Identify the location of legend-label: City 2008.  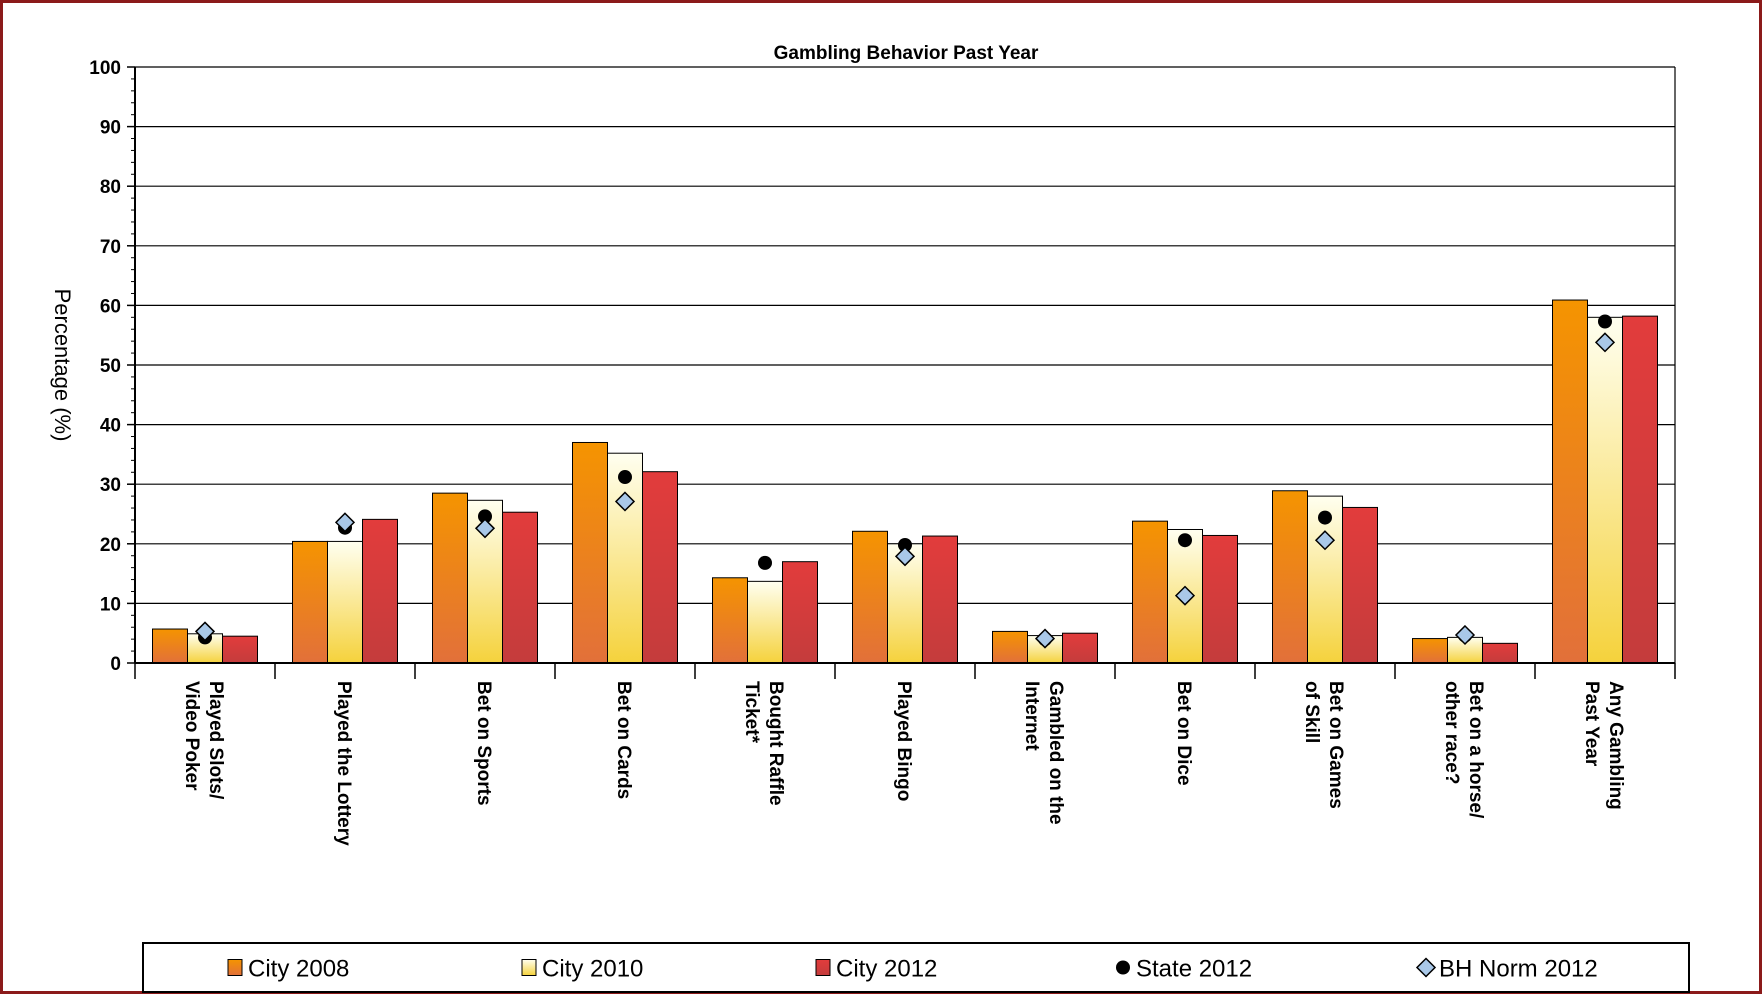
(298, 969).